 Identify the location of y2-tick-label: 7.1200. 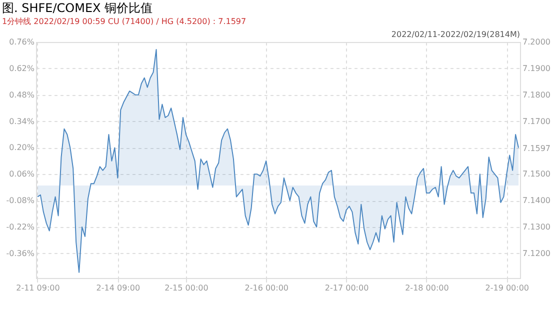
(536, 253).